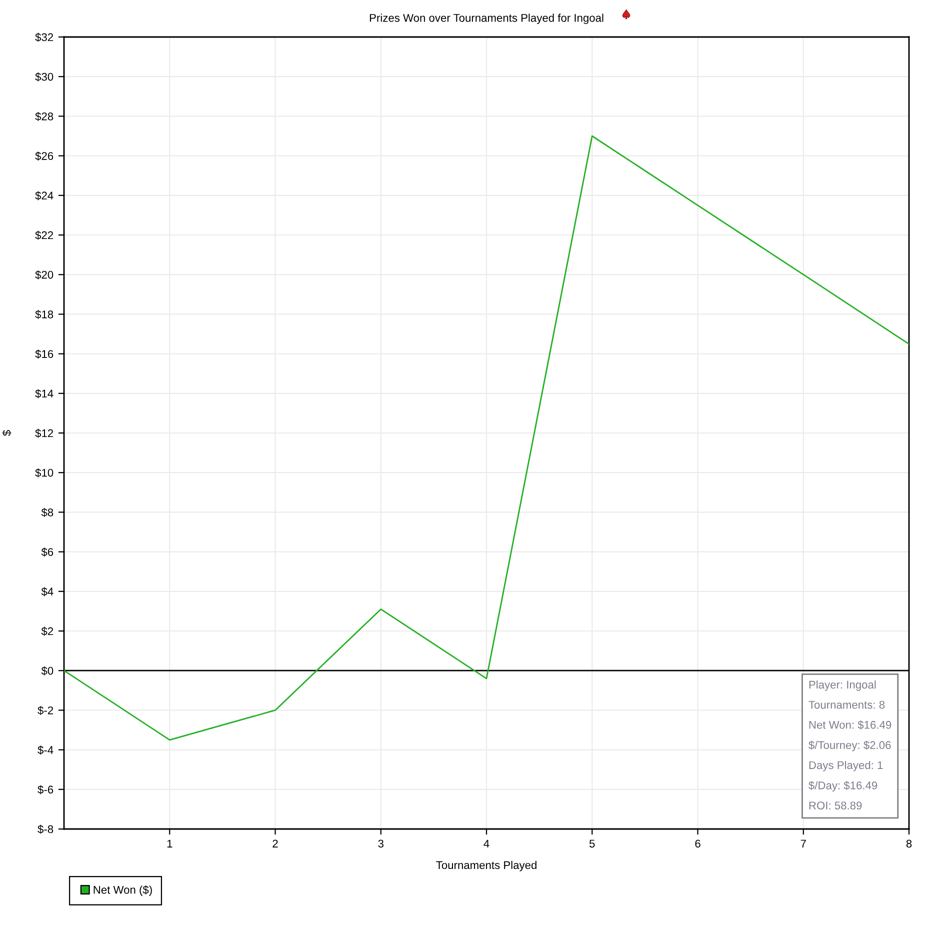  What do you see at coordinates (850, 725) in the screenshot?
I see `annotation: Net Won: $16.49` at bounding box center [850, 725].